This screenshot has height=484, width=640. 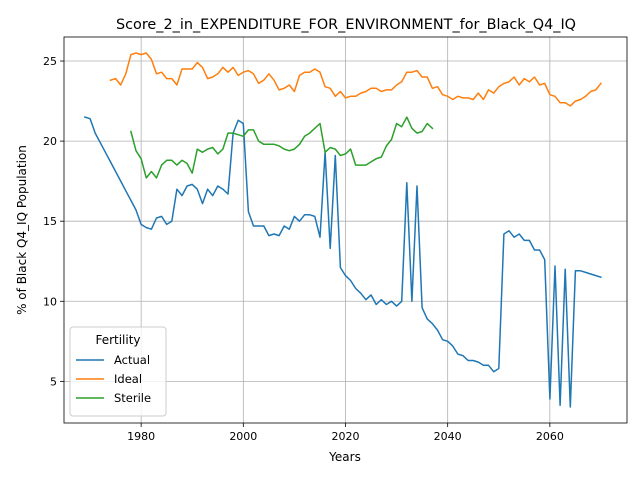 I want to click on legend-label-ideal: Ideal, so click(x=128, y=379).